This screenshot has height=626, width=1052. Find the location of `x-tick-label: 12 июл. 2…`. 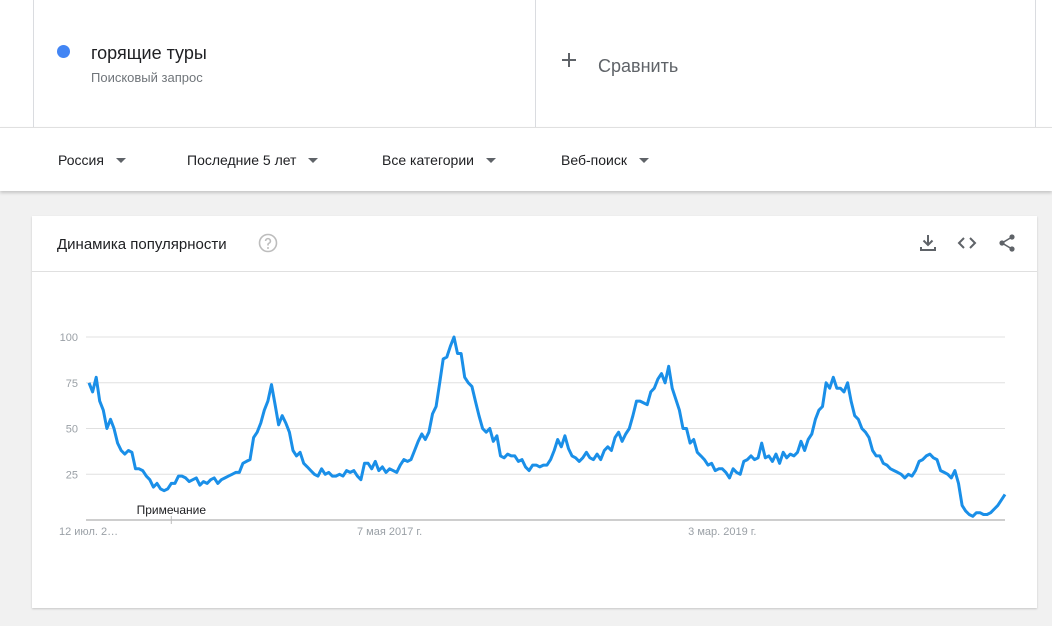

x-tick-label: 12 июл. 2… is located at coordinates (88, 532).